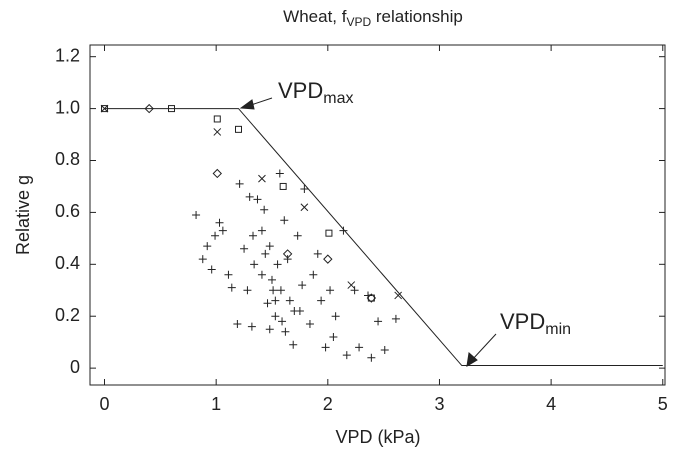 The image size is (673, 452). I want to click on y-tick-label: 0.8, so click(67, 159).